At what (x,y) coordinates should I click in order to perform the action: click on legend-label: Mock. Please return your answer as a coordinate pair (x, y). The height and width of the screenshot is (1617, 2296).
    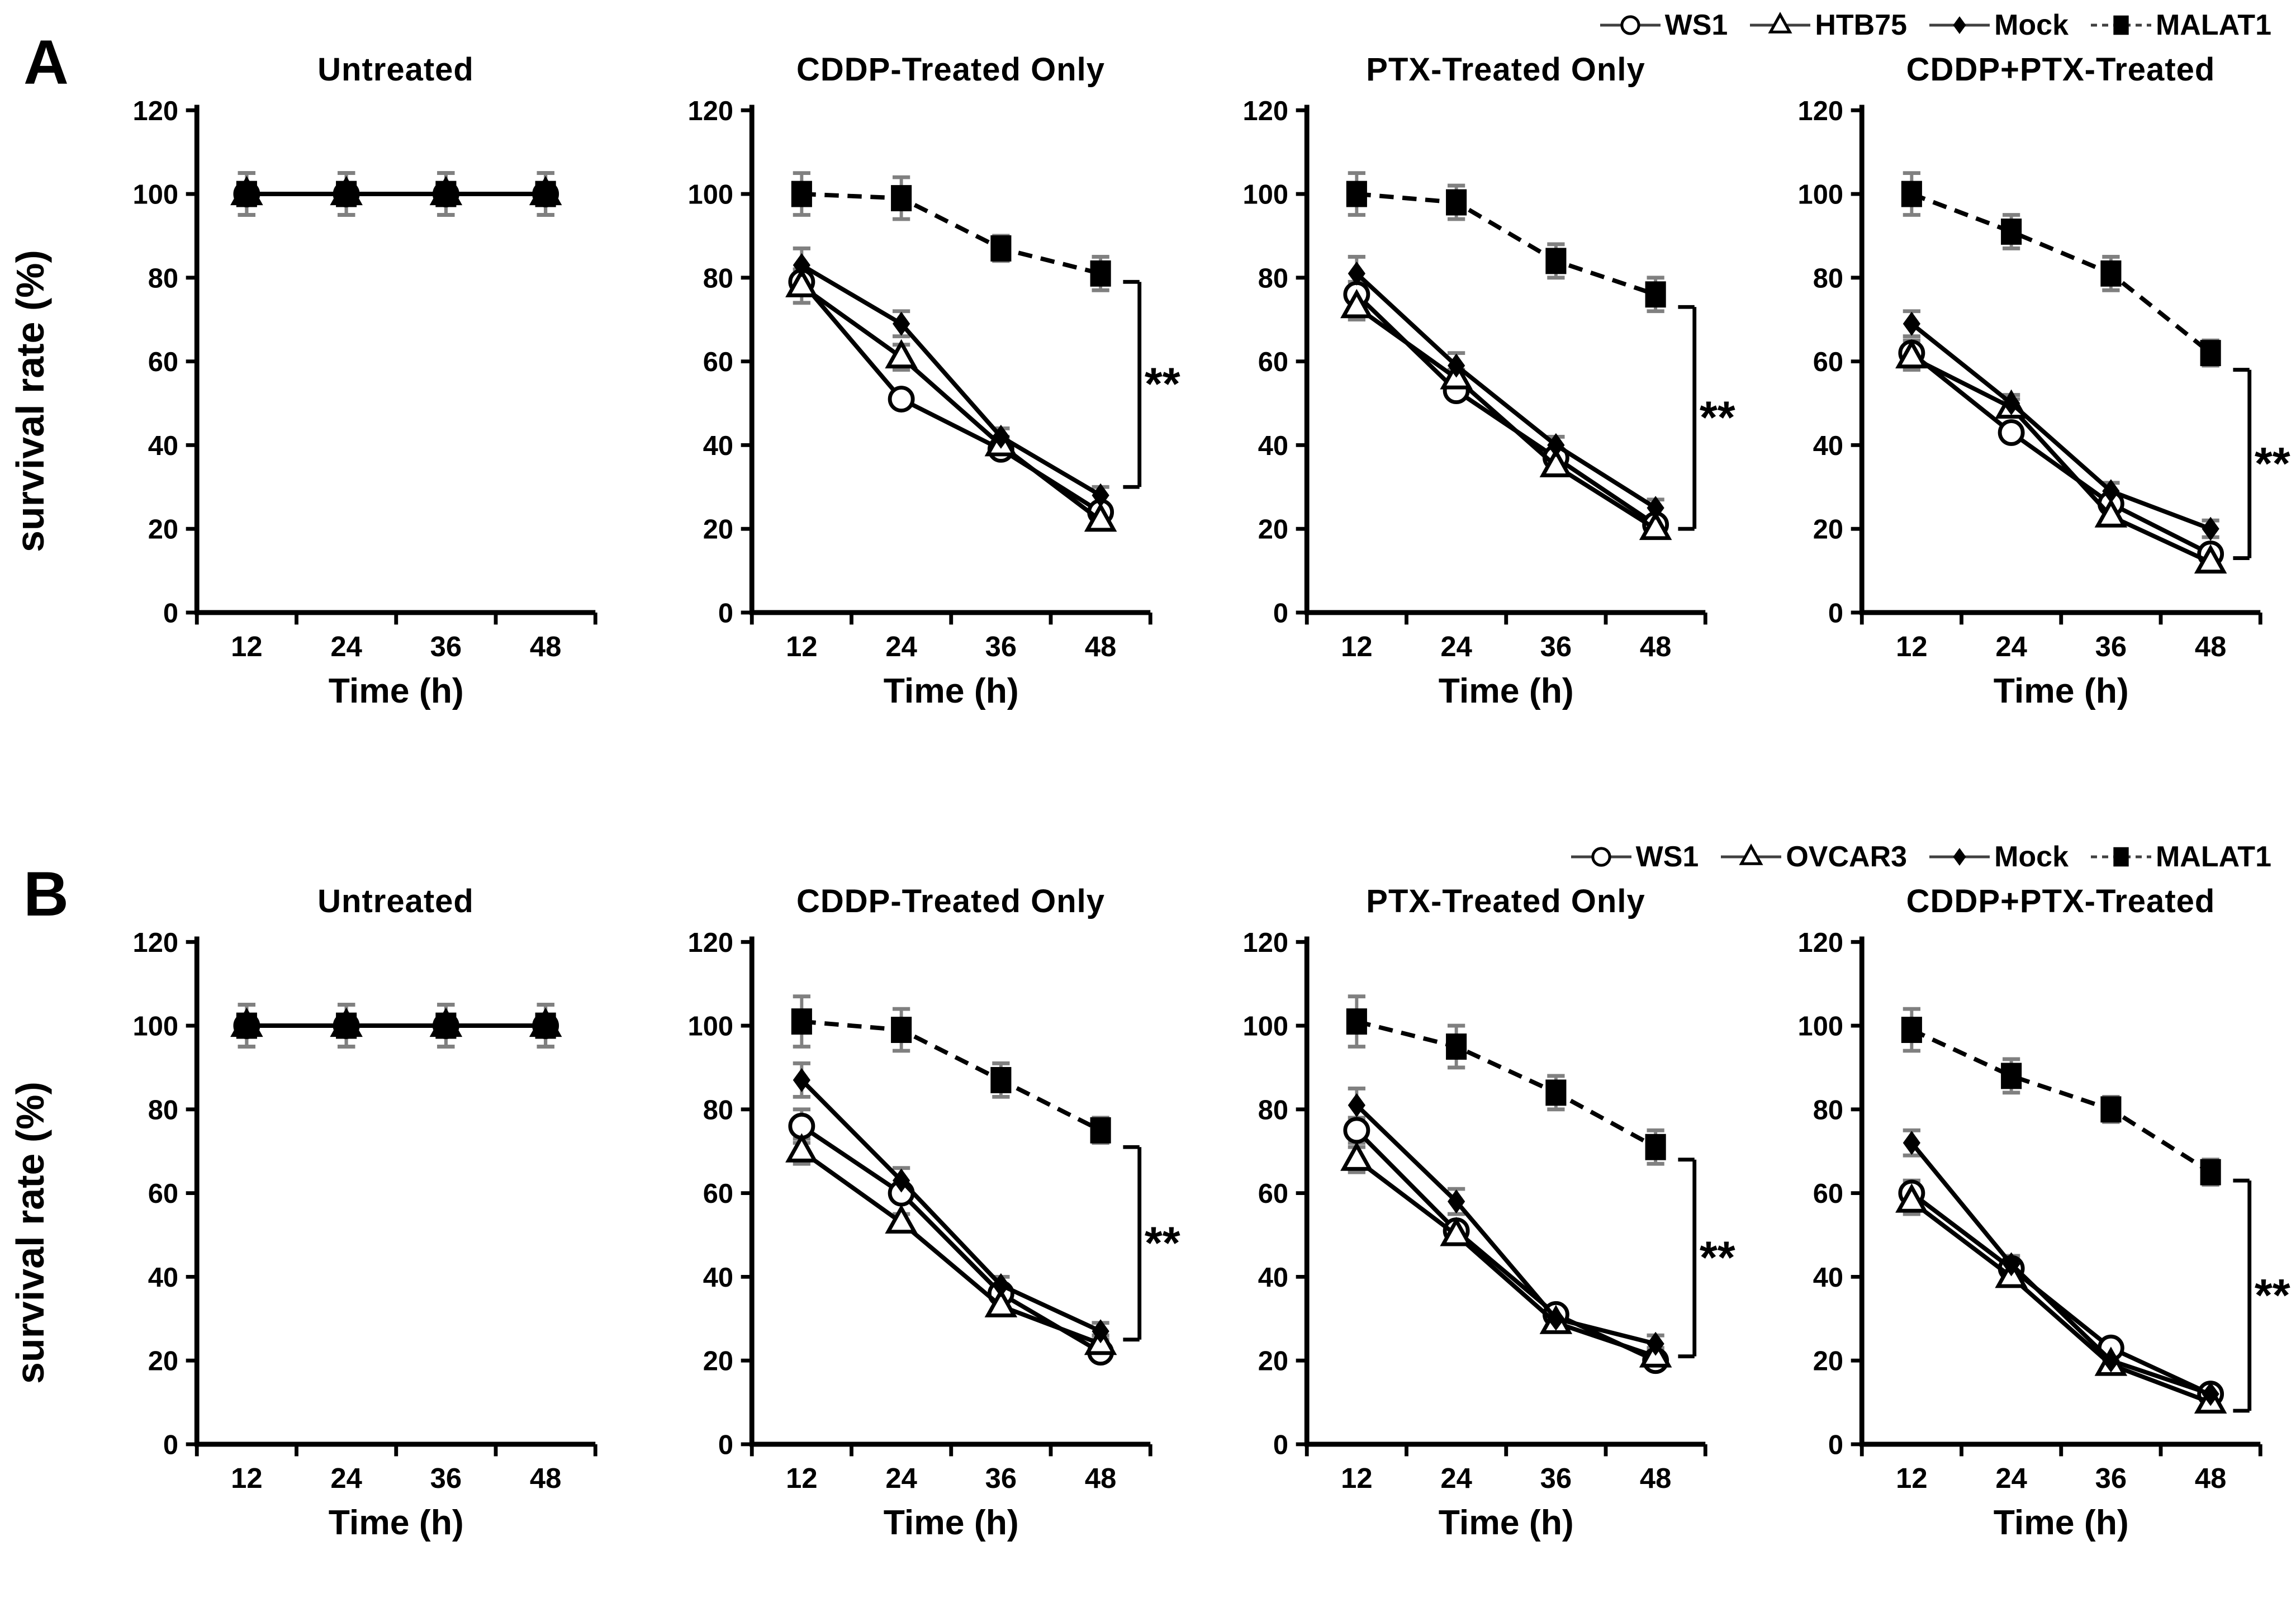
    Looking at the image, I should click on (2031, 857).